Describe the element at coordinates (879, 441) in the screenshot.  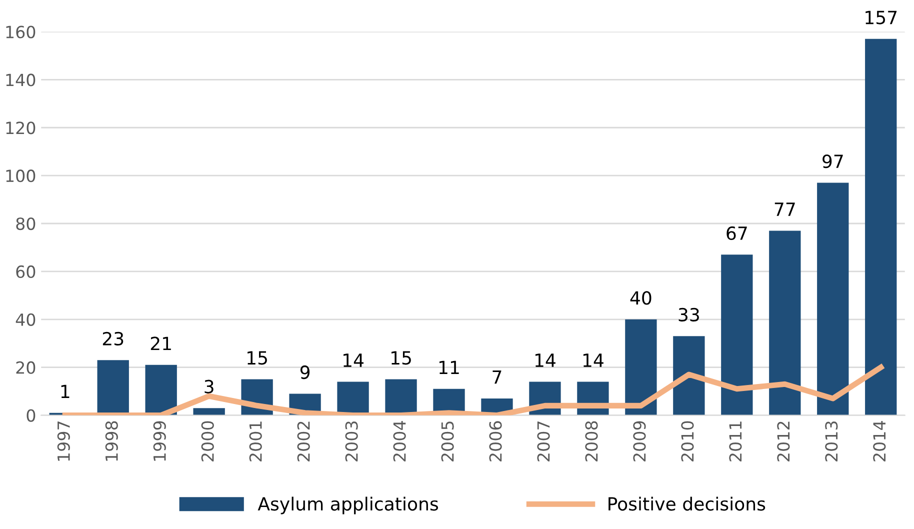
I see `x-tick-label: 2014` at that location.